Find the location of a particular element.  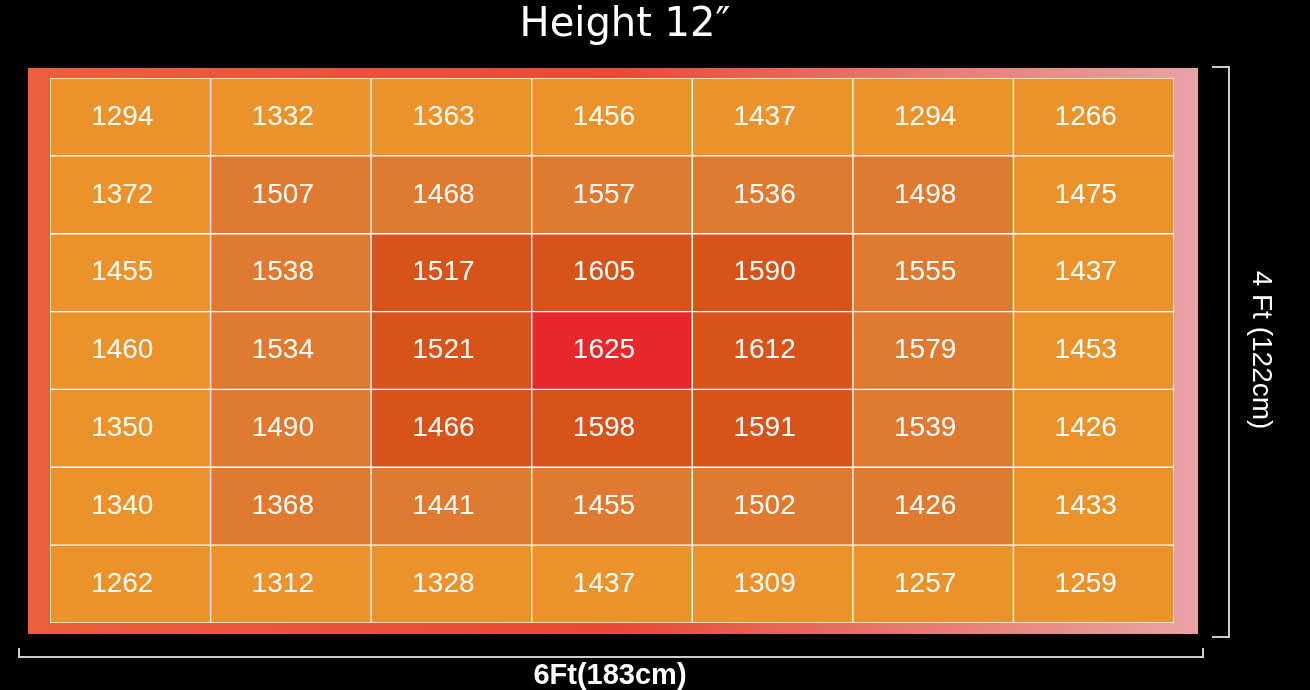

data-label: 1502 is located at coordinates (764, 504).